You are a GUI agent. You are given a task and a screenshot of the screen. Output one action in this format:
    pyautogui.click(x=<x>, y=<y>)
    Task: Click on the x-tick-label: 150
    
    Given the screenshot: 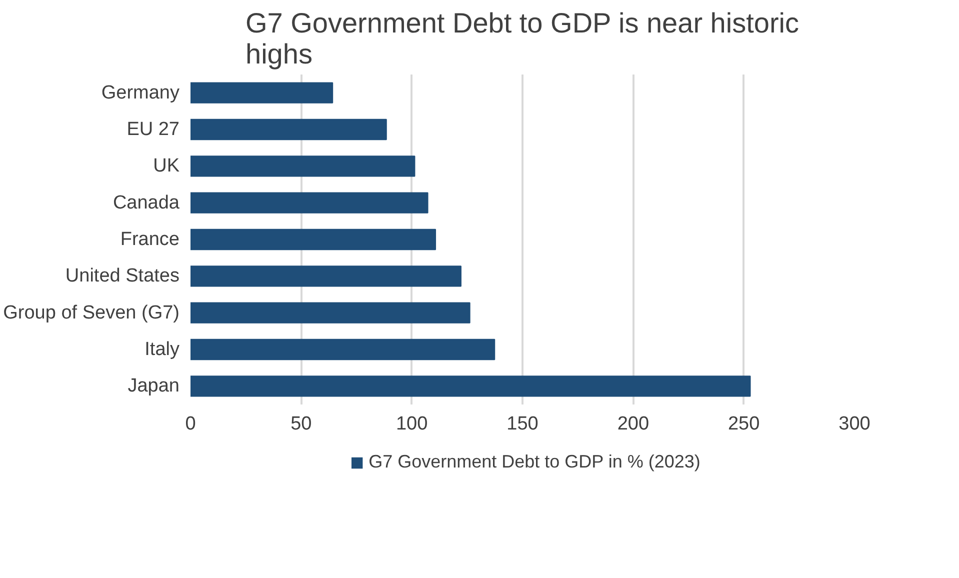 What is the action you would take?
    pyautogui.click(x=522, y=424)
    